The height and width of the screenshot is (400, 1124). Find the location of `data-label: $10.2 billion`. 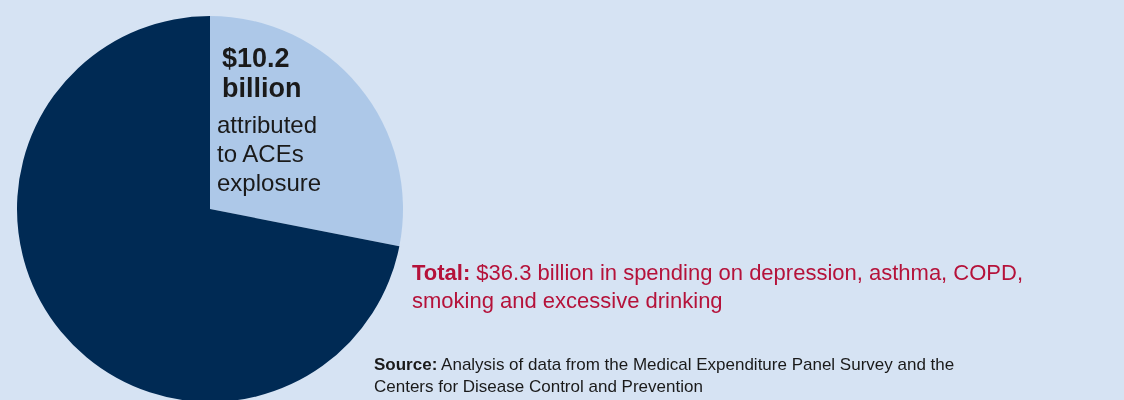

data-label: $10.2 billion is located at coordinates (262, 73).